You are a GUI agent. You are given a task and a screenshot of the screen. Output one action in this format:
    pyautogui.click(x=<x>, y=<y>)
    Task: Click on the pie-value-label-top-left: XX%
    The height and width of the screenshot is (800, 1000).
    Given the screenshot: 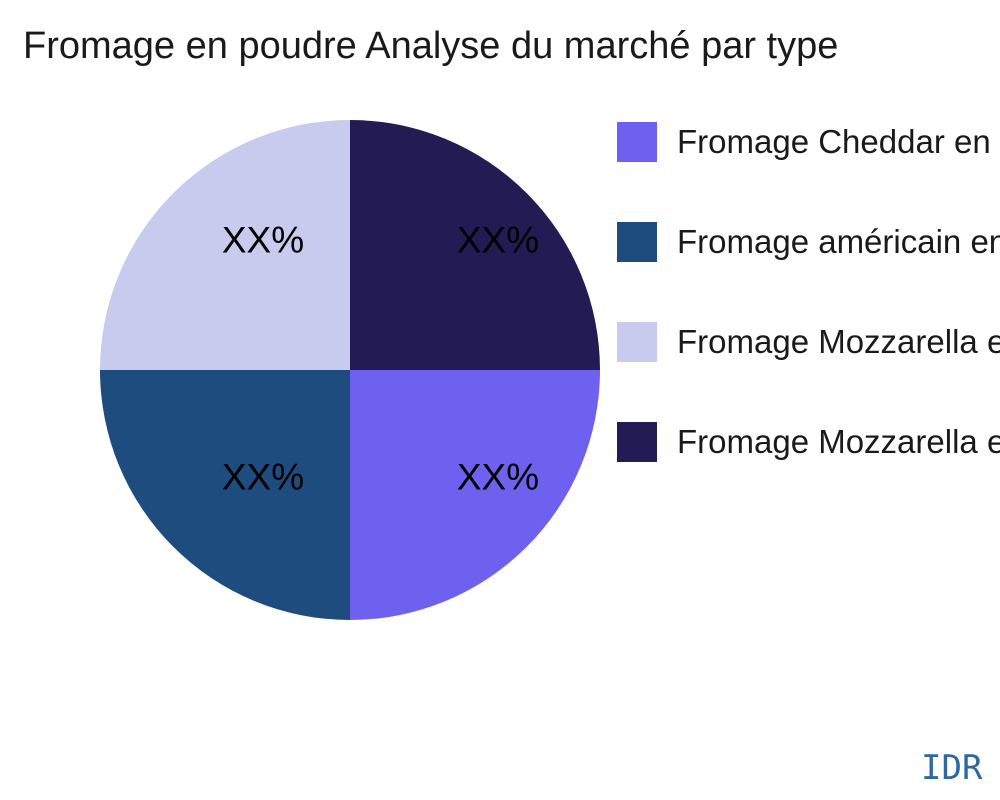 What is the action you would take?
    pyautogui.click(x=263, y=240)
    